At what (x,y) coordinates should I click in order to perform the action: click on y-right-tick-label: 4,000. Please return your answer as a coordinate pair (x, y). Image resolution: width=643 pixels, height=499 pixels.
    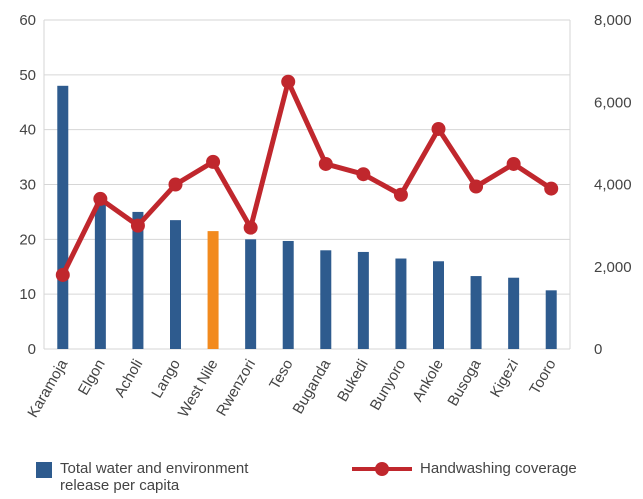
    Looking at the image, I should click on (613, 185).